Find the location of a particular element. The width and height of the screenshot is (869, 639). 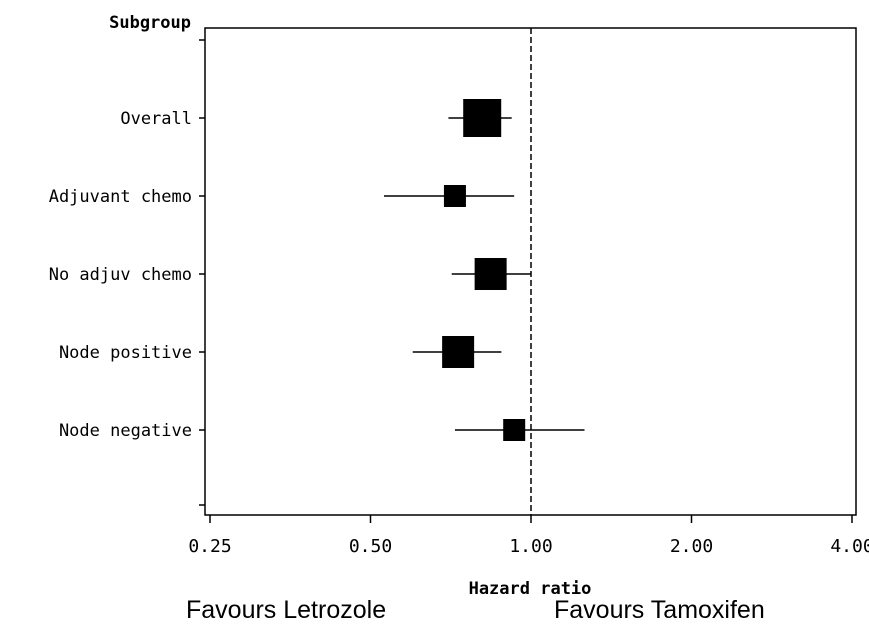

y-axis-title: Subgroup is located at coordinates (150, 23).